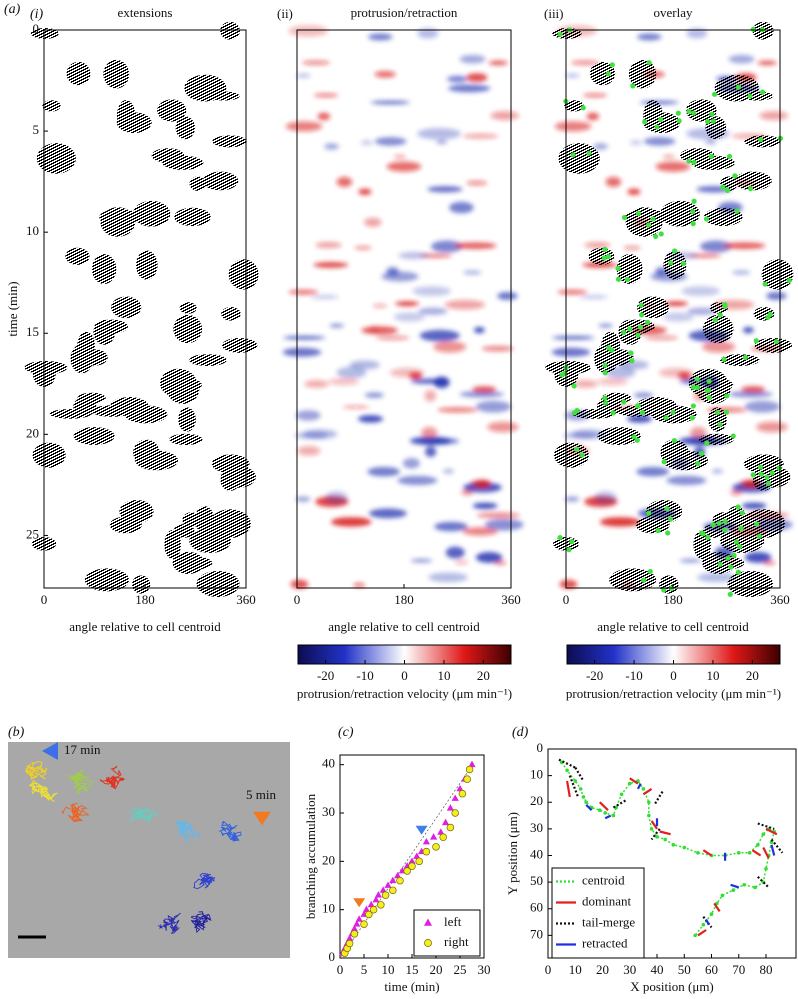  I want to click on trajectory, so click(143, 815).